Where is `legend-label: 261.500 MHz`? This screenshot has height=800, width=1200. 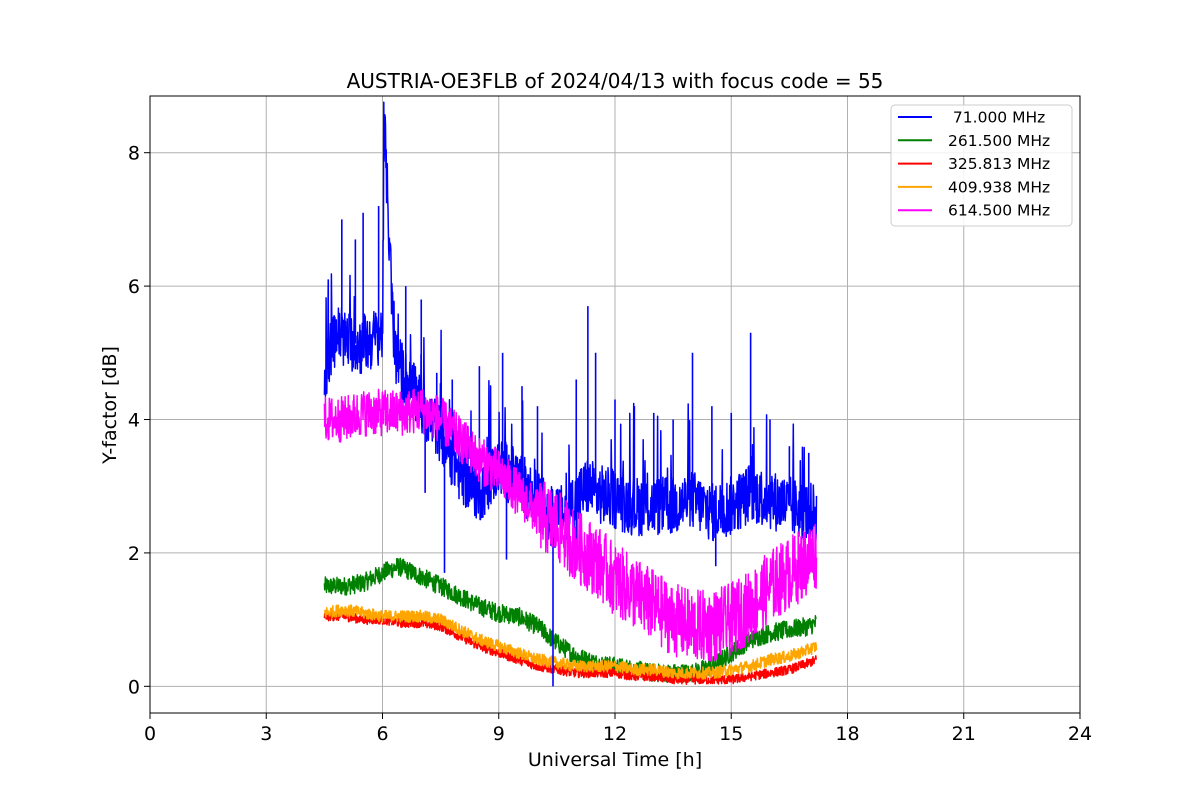
legend-label: 261.500 MHz is located at coordinates (999, 141).